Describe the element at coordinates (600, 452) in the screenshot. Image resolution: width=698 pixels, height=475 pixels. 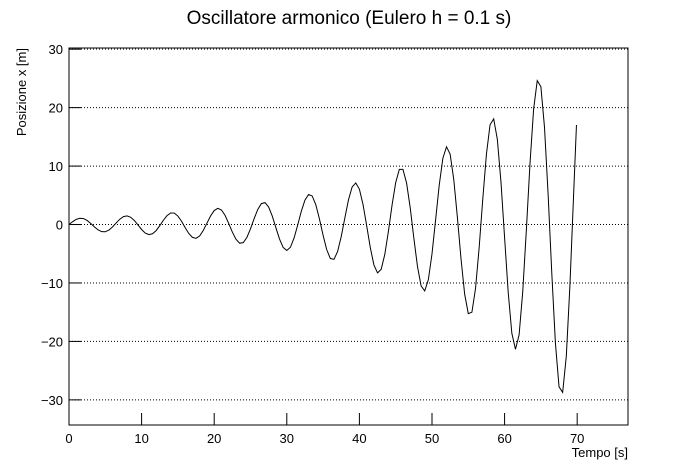
I see `x-axis-label: Tempo [s]` at that location.